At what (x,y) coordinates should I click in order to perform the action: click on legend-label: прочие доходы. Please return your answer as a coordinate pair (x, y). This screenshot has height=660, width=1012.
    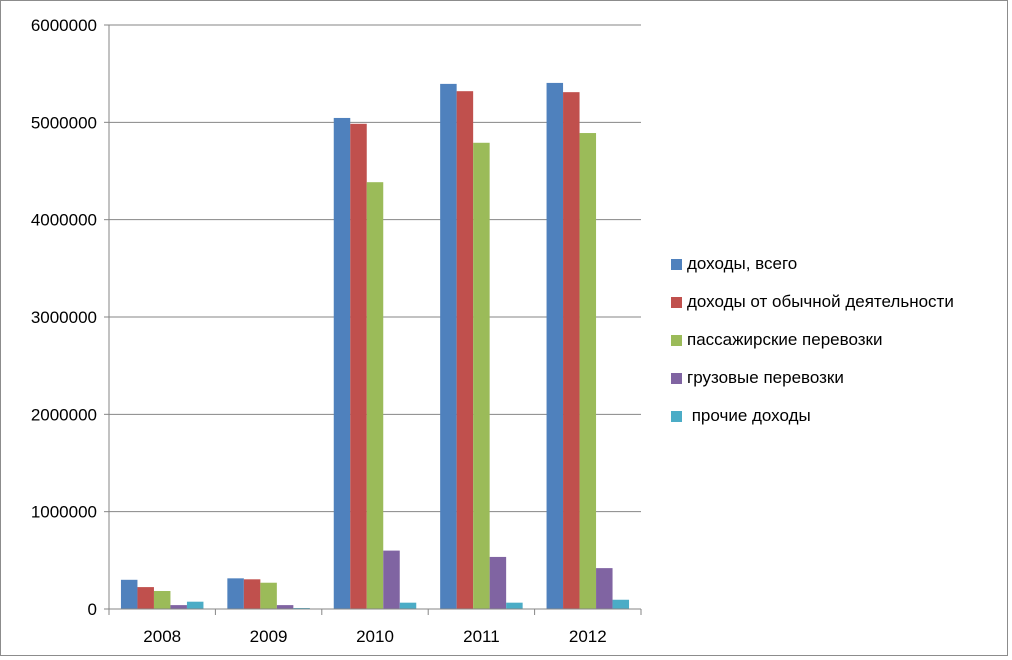
    Looking at the image, I should click on (749, 415).